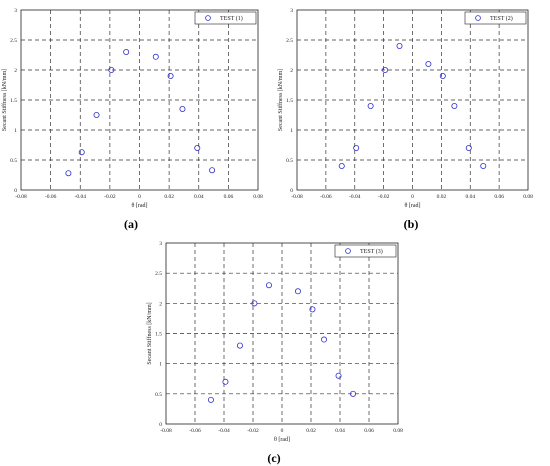 Image resolution: width=550 pixels, height=466 pixels. I want to click on panel-caption: (a), so click(131, 224).